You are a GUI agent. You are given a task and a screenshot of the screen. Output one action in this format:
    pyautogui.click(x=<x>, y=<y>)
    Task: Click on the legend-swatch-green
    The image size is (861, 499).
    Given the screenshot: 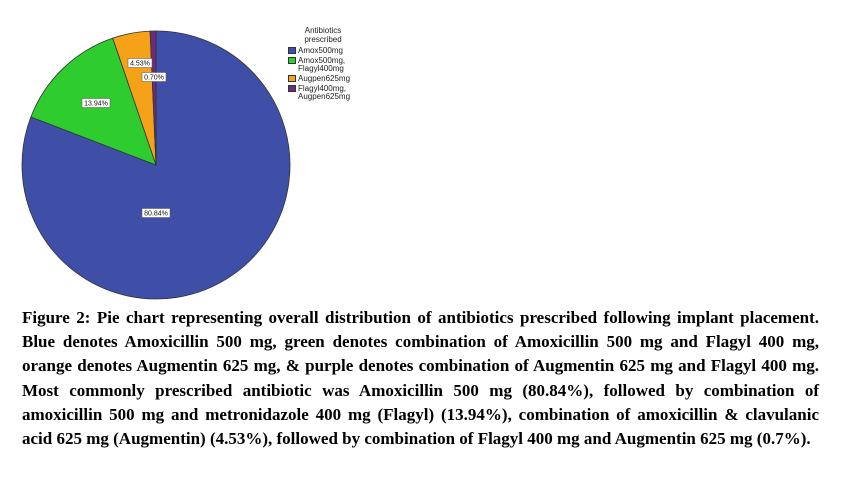 What is the action you would take?
    pyautogui.click(x=292, y=60)
    